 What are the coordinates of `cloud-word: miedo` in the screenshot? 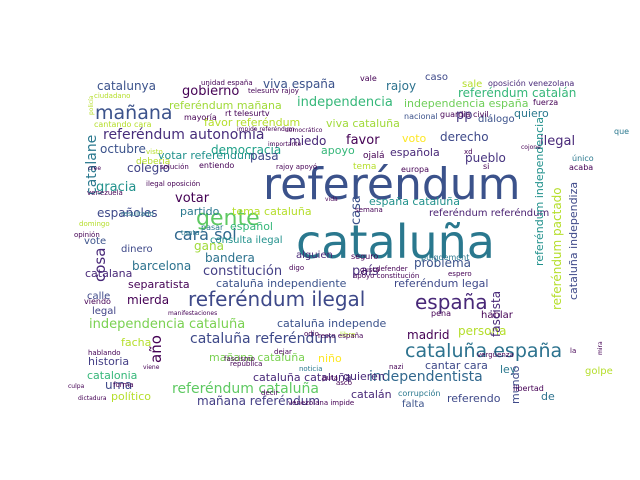 It's located at (308, 141).